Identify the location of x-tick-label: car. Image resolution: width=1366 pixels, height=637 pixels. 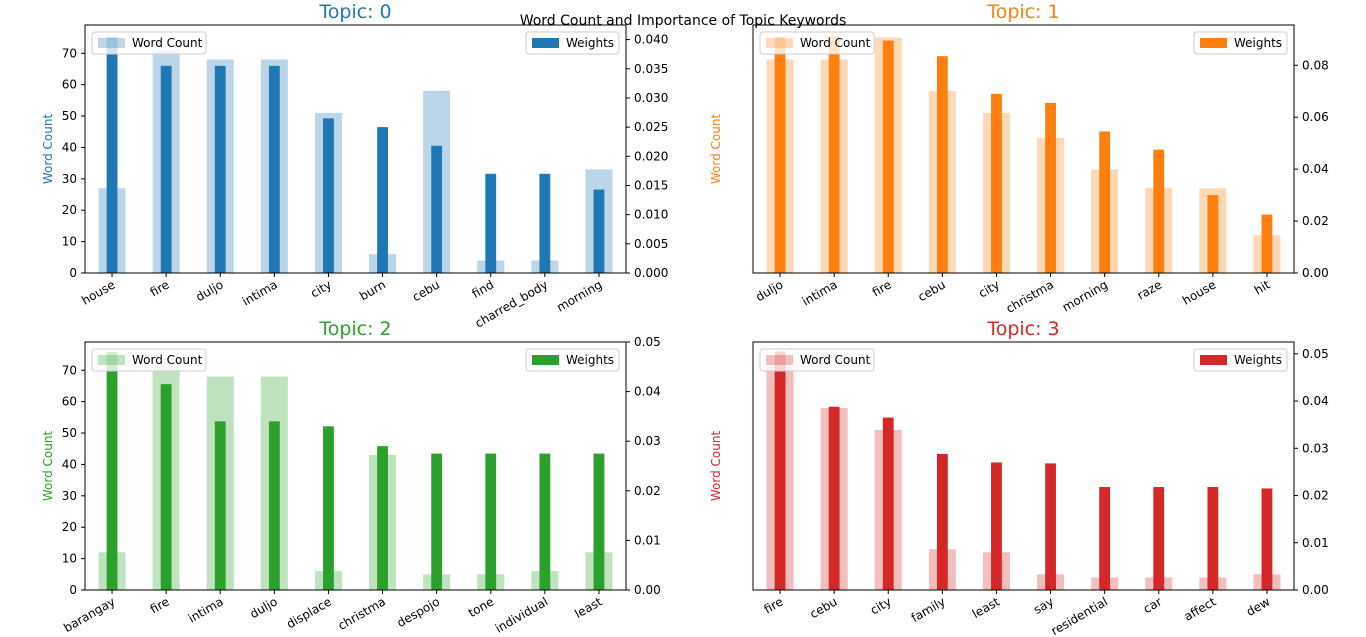
(1152, 605).